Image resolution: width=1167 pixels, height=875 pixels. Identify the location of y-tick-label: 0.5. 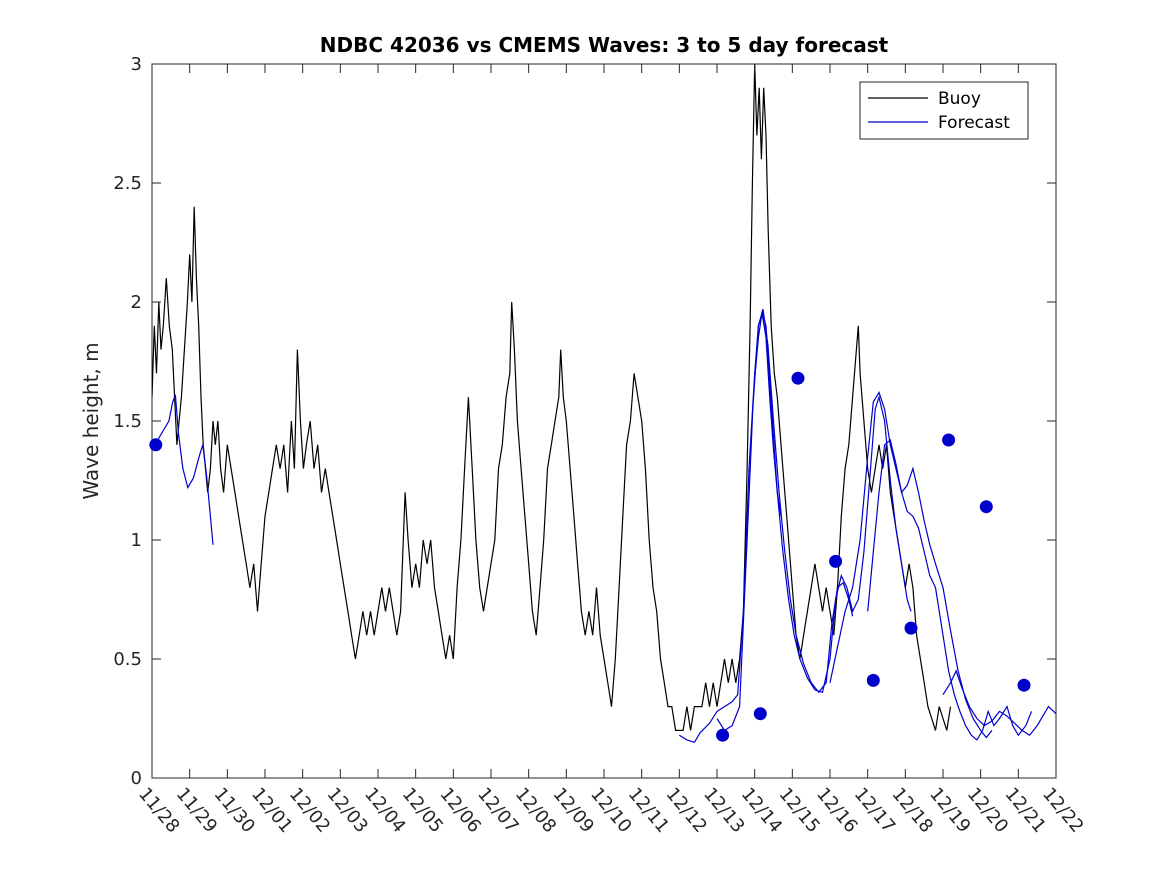
(127, 659).